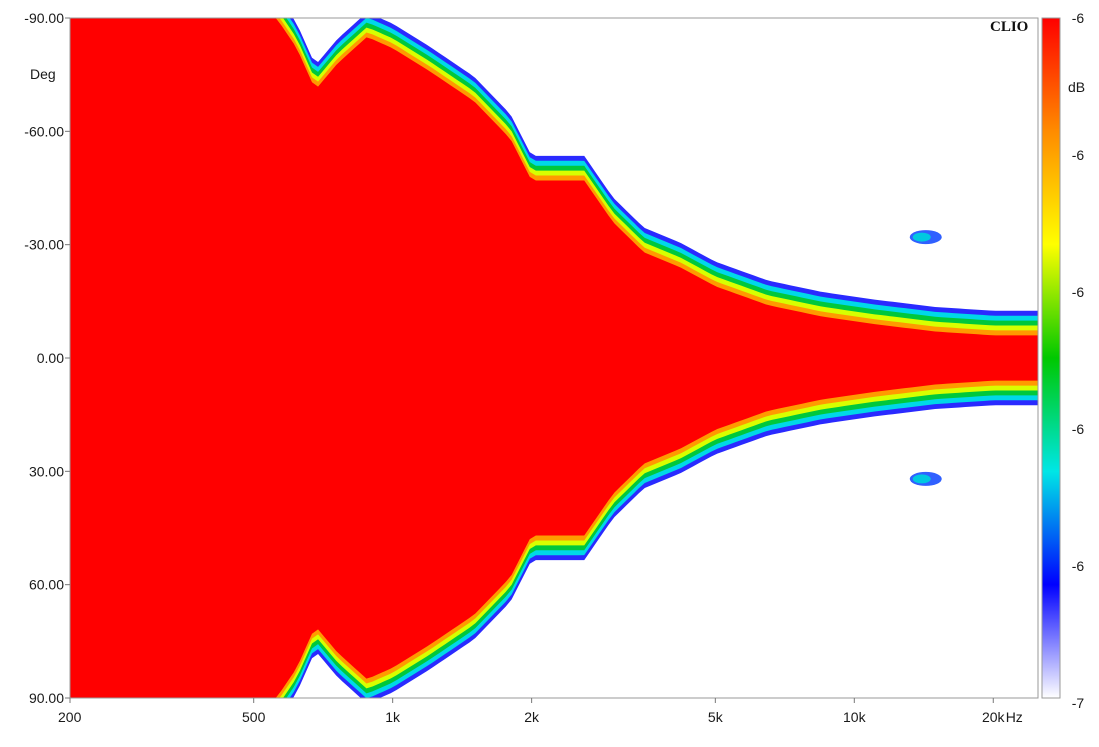  What do you see at coordinates (994, 717) in the screenshot?
I see `x-tick-label-6: 20k` at bounding box center [994, 717].